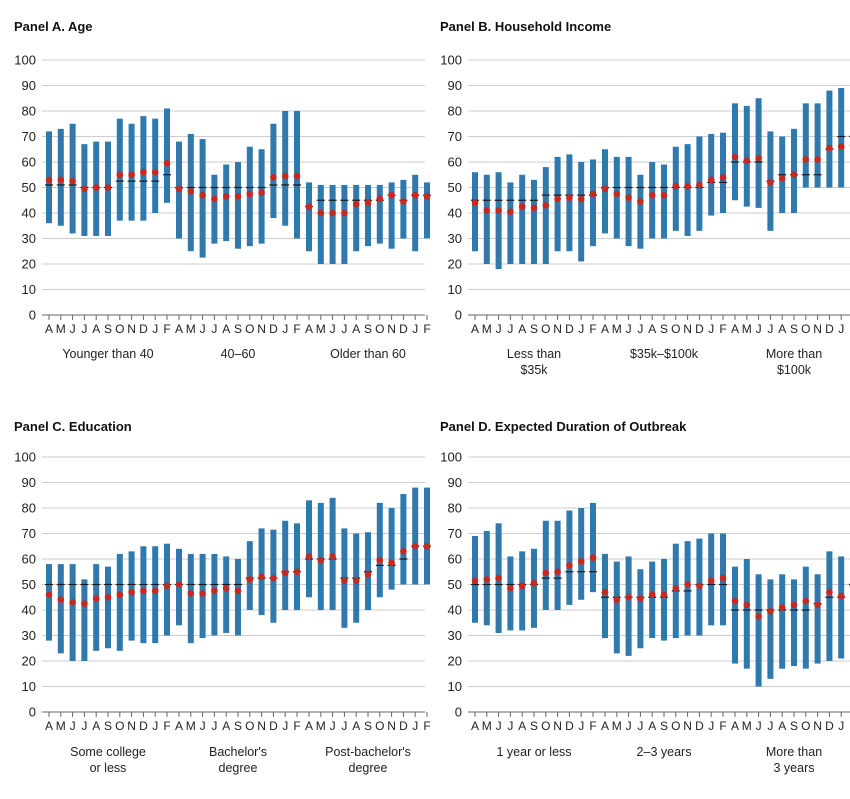 This screenshot has width=850, height=799. I want to click on y-tick-label: 90, so click(29, 85).